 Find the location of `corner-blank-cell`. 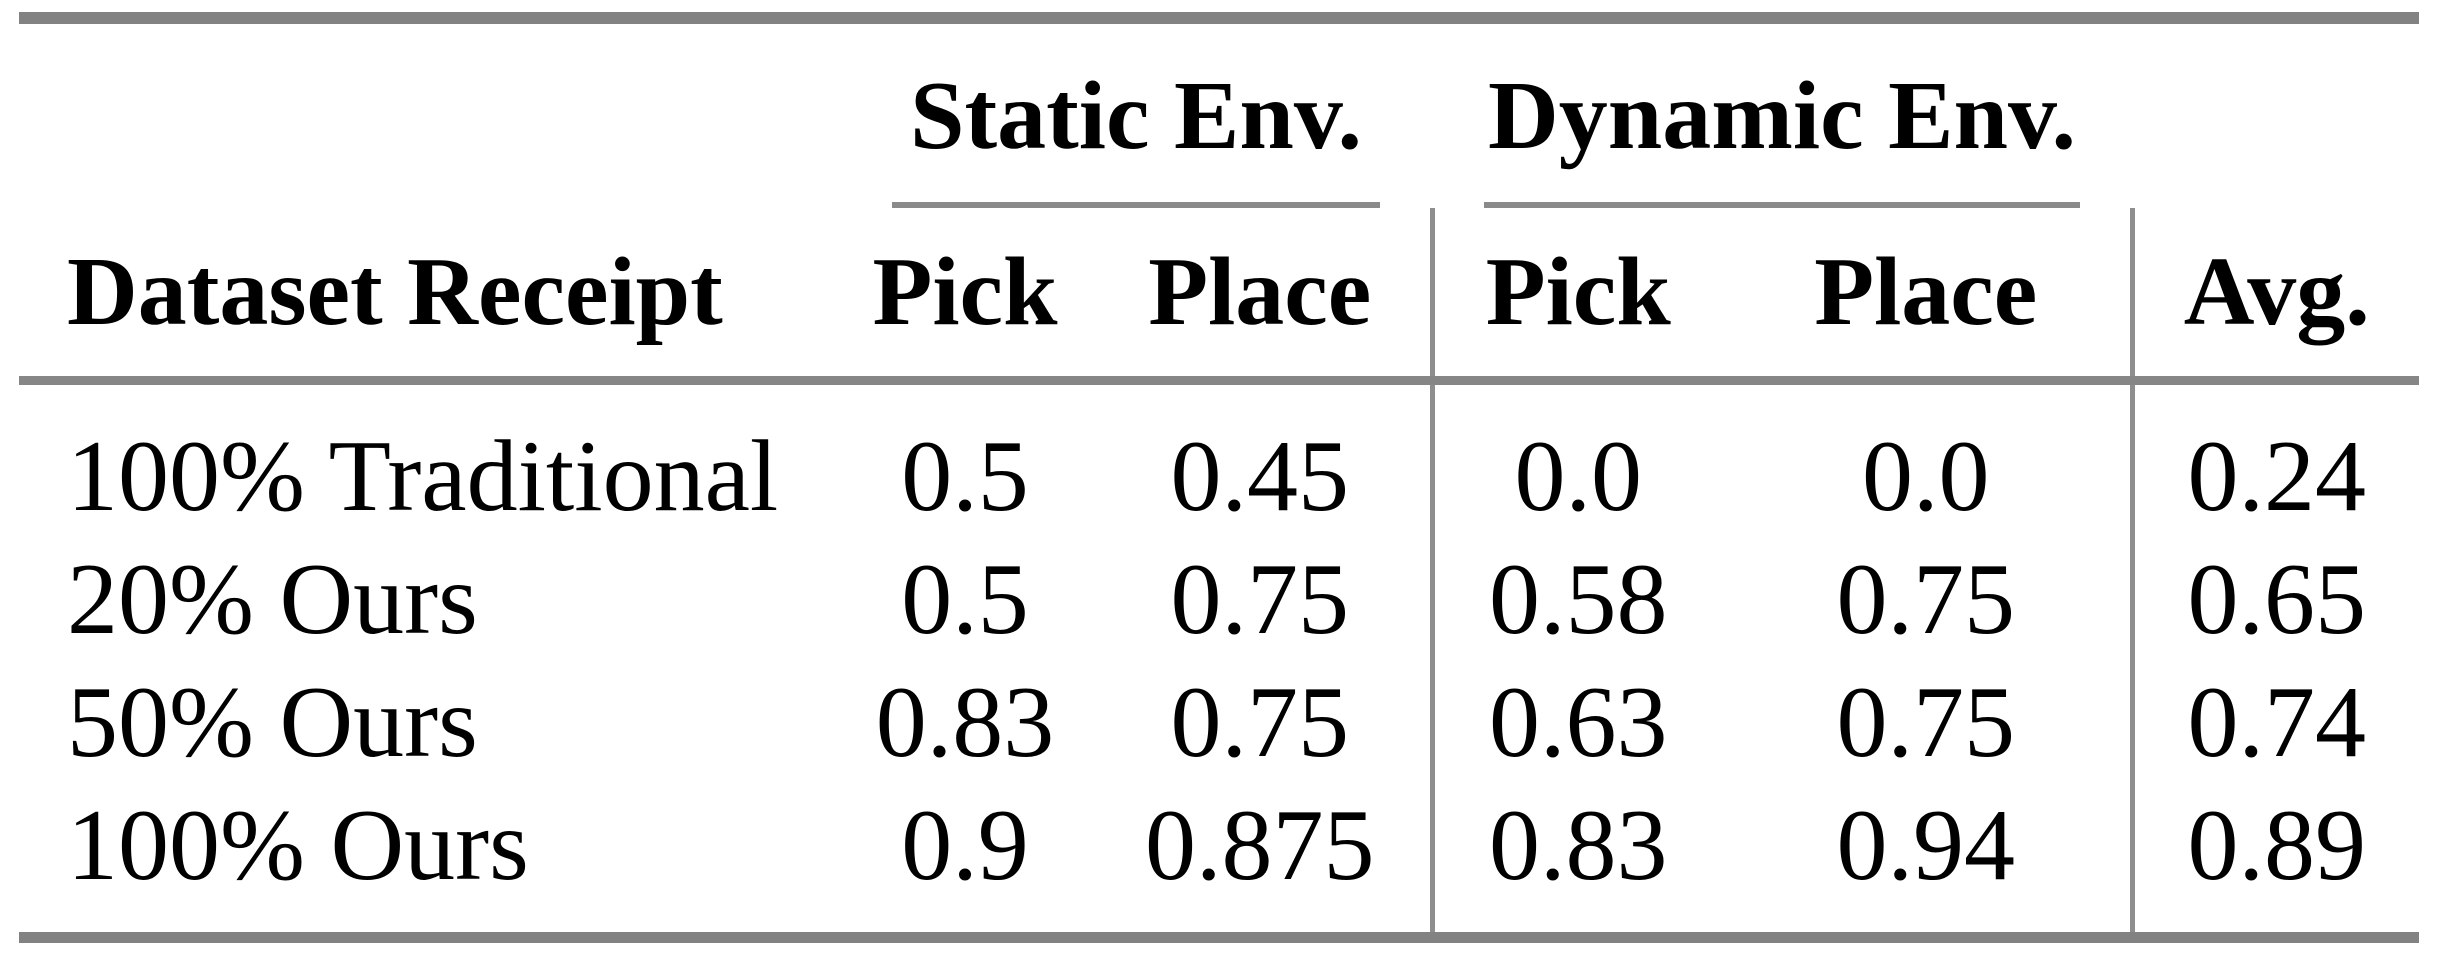

corner-blank-cell is located at coordinates (429, 113).